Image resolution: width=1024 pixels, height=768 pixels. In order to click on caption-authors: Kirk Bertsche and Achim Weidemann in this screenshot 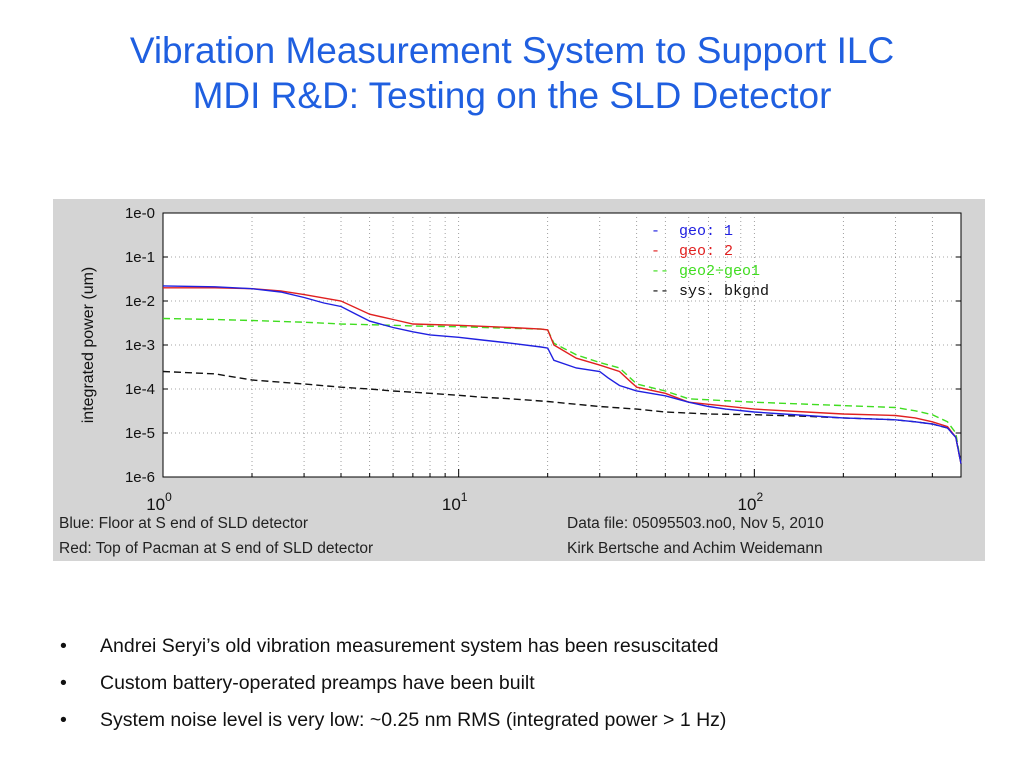, I will do `click(695, 548)`.